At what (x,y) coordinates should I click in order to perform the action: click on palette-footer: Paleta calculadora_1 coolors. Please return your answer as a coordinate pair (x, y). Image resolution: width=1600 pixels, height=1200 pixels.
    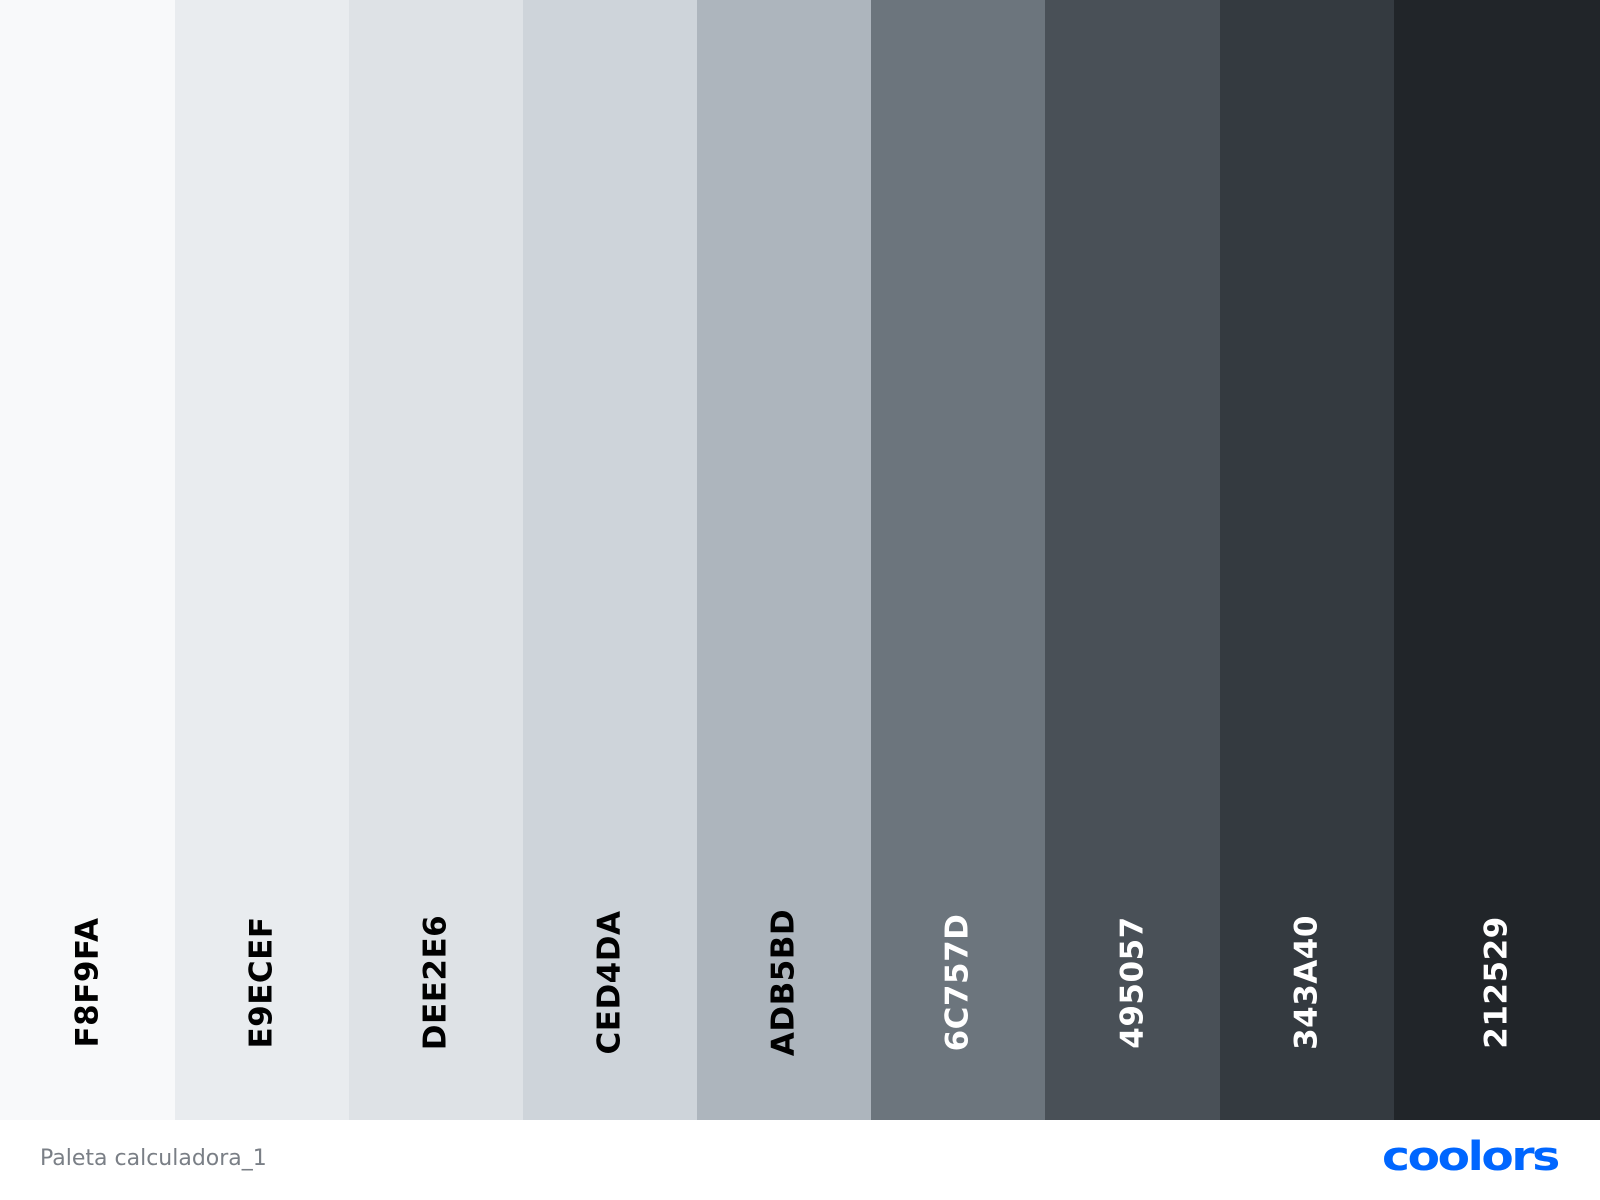
    Looking at the image, I should click on (800, 1160).